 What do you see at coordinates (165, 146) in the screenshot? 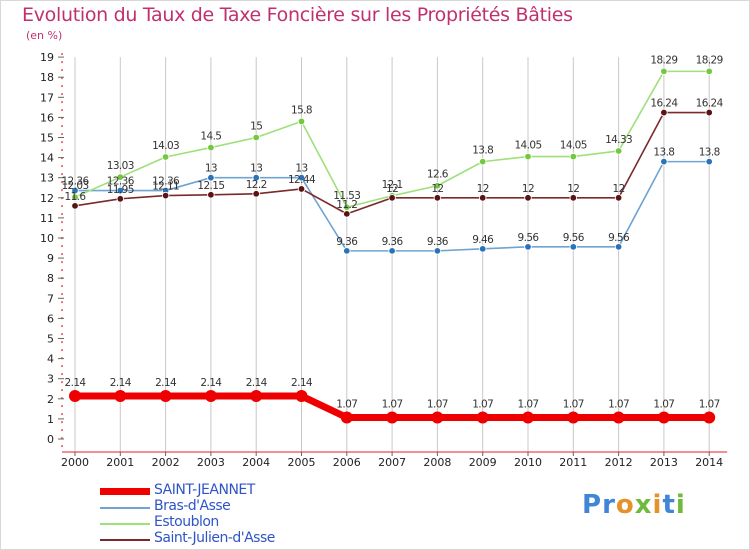
I see `data-label: 14.03` at bounding box center [165, 146].